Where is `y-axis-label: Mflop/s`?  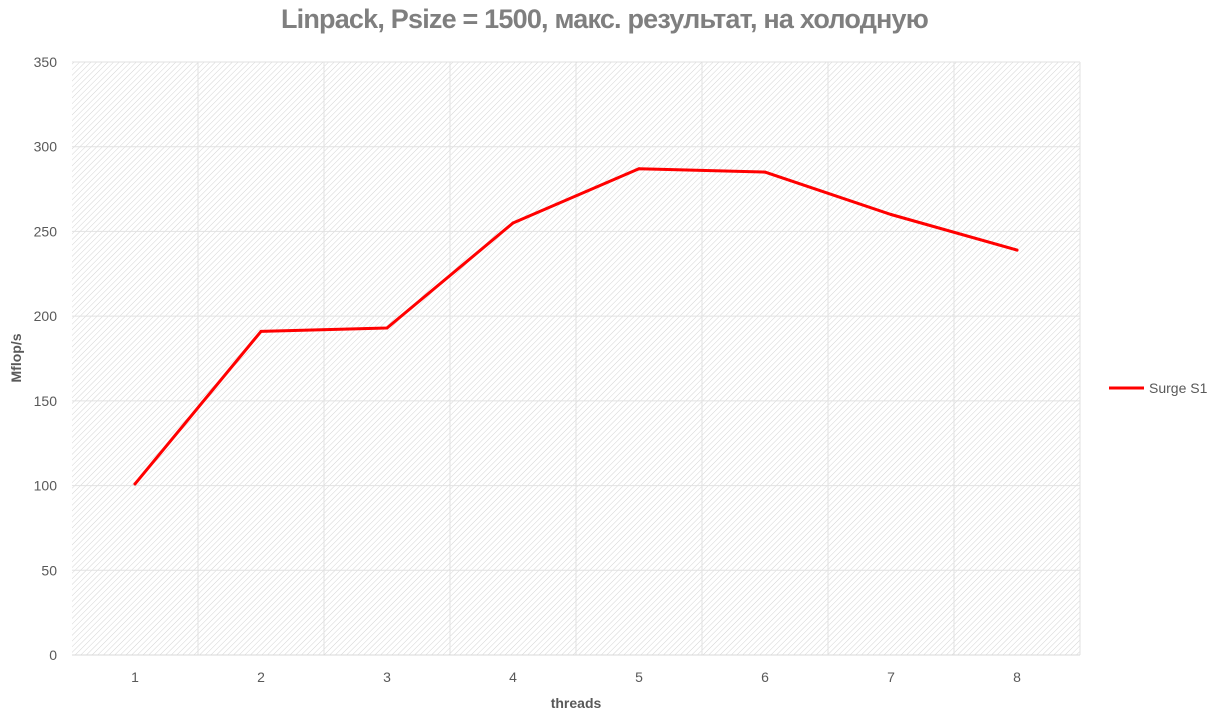 y-axis-label: Mflop/s is located at coordinates (16, 357).